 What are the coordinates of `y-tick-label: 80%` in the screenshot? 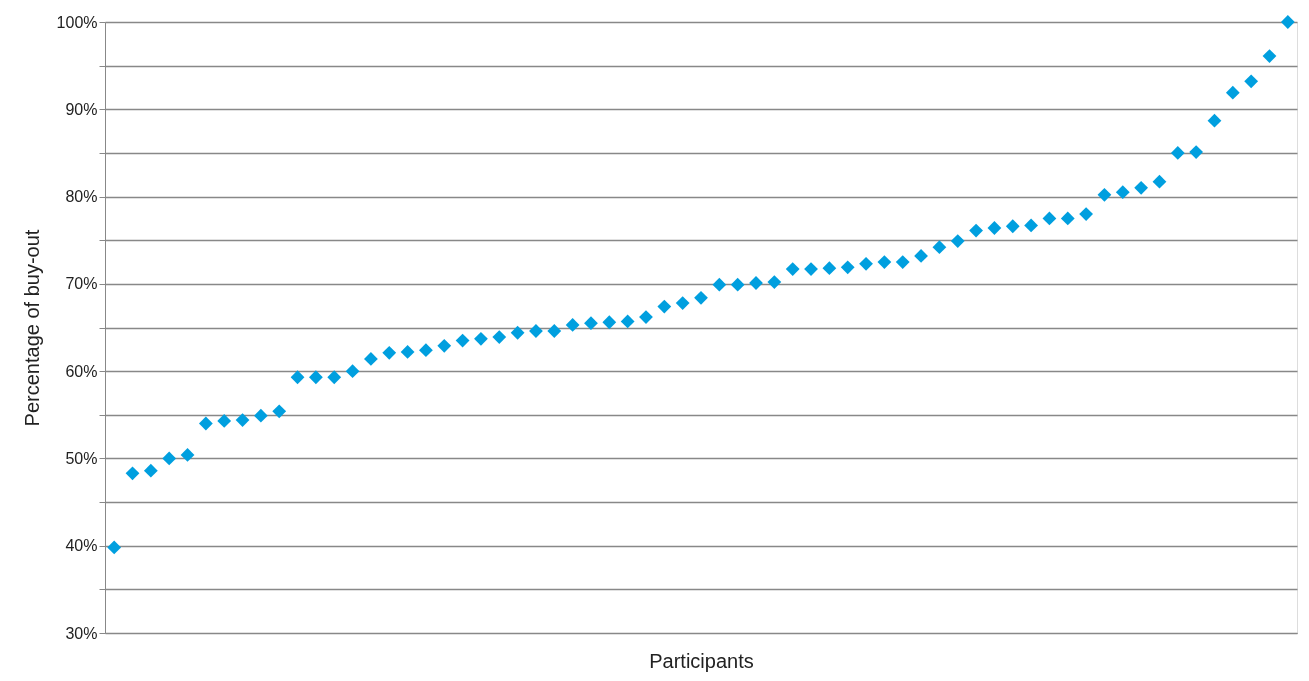 It's located at (81, 197).